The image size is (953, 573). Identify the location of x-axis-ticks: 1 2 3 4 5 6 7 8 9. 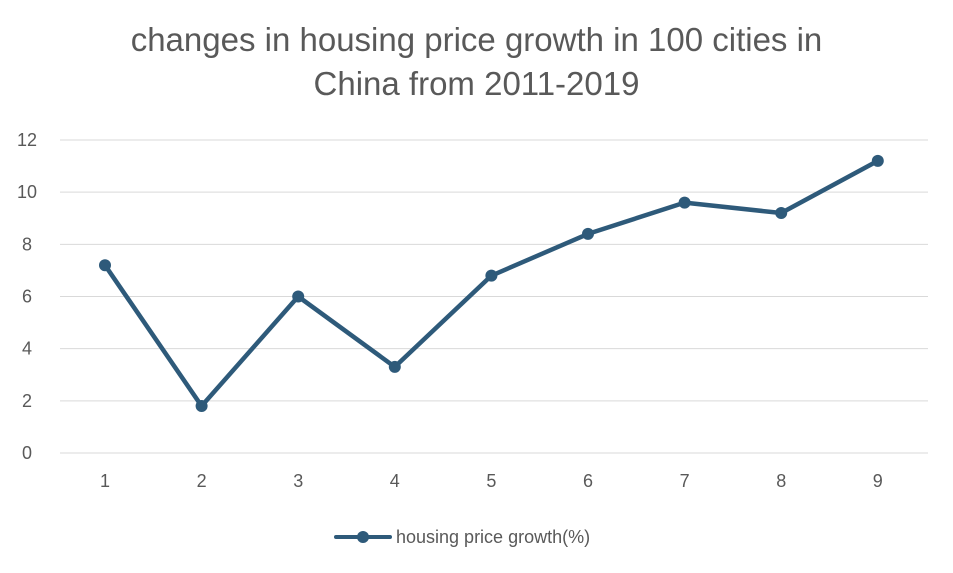
(491, 481).